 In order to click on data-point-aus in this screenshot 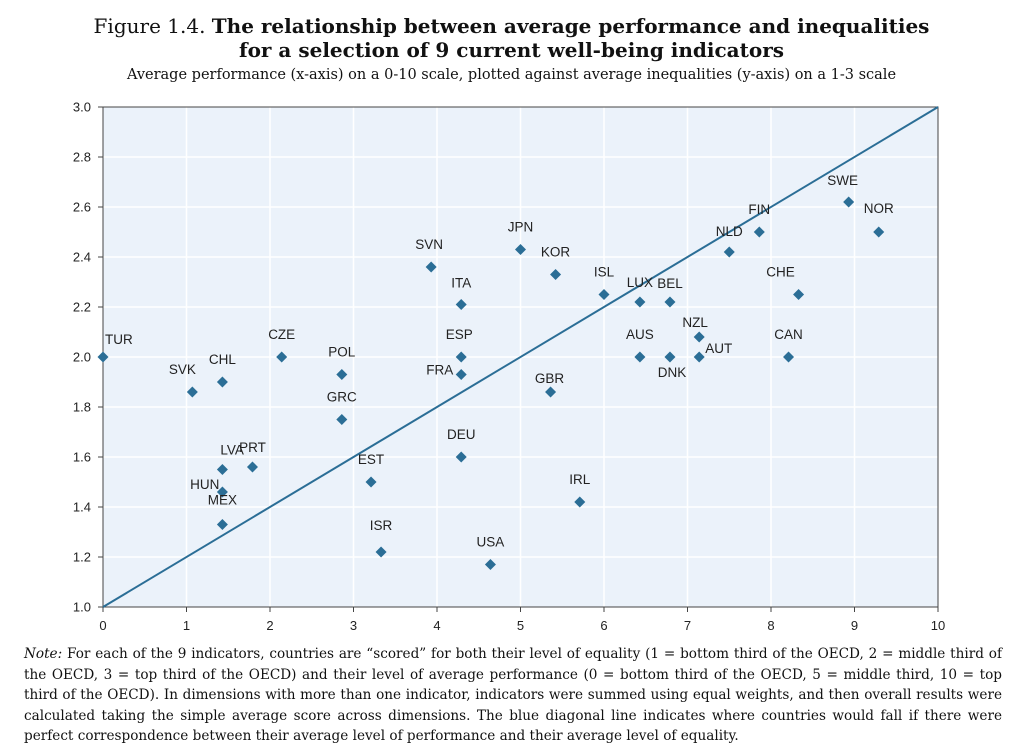, I will do `click(640, 357)`.